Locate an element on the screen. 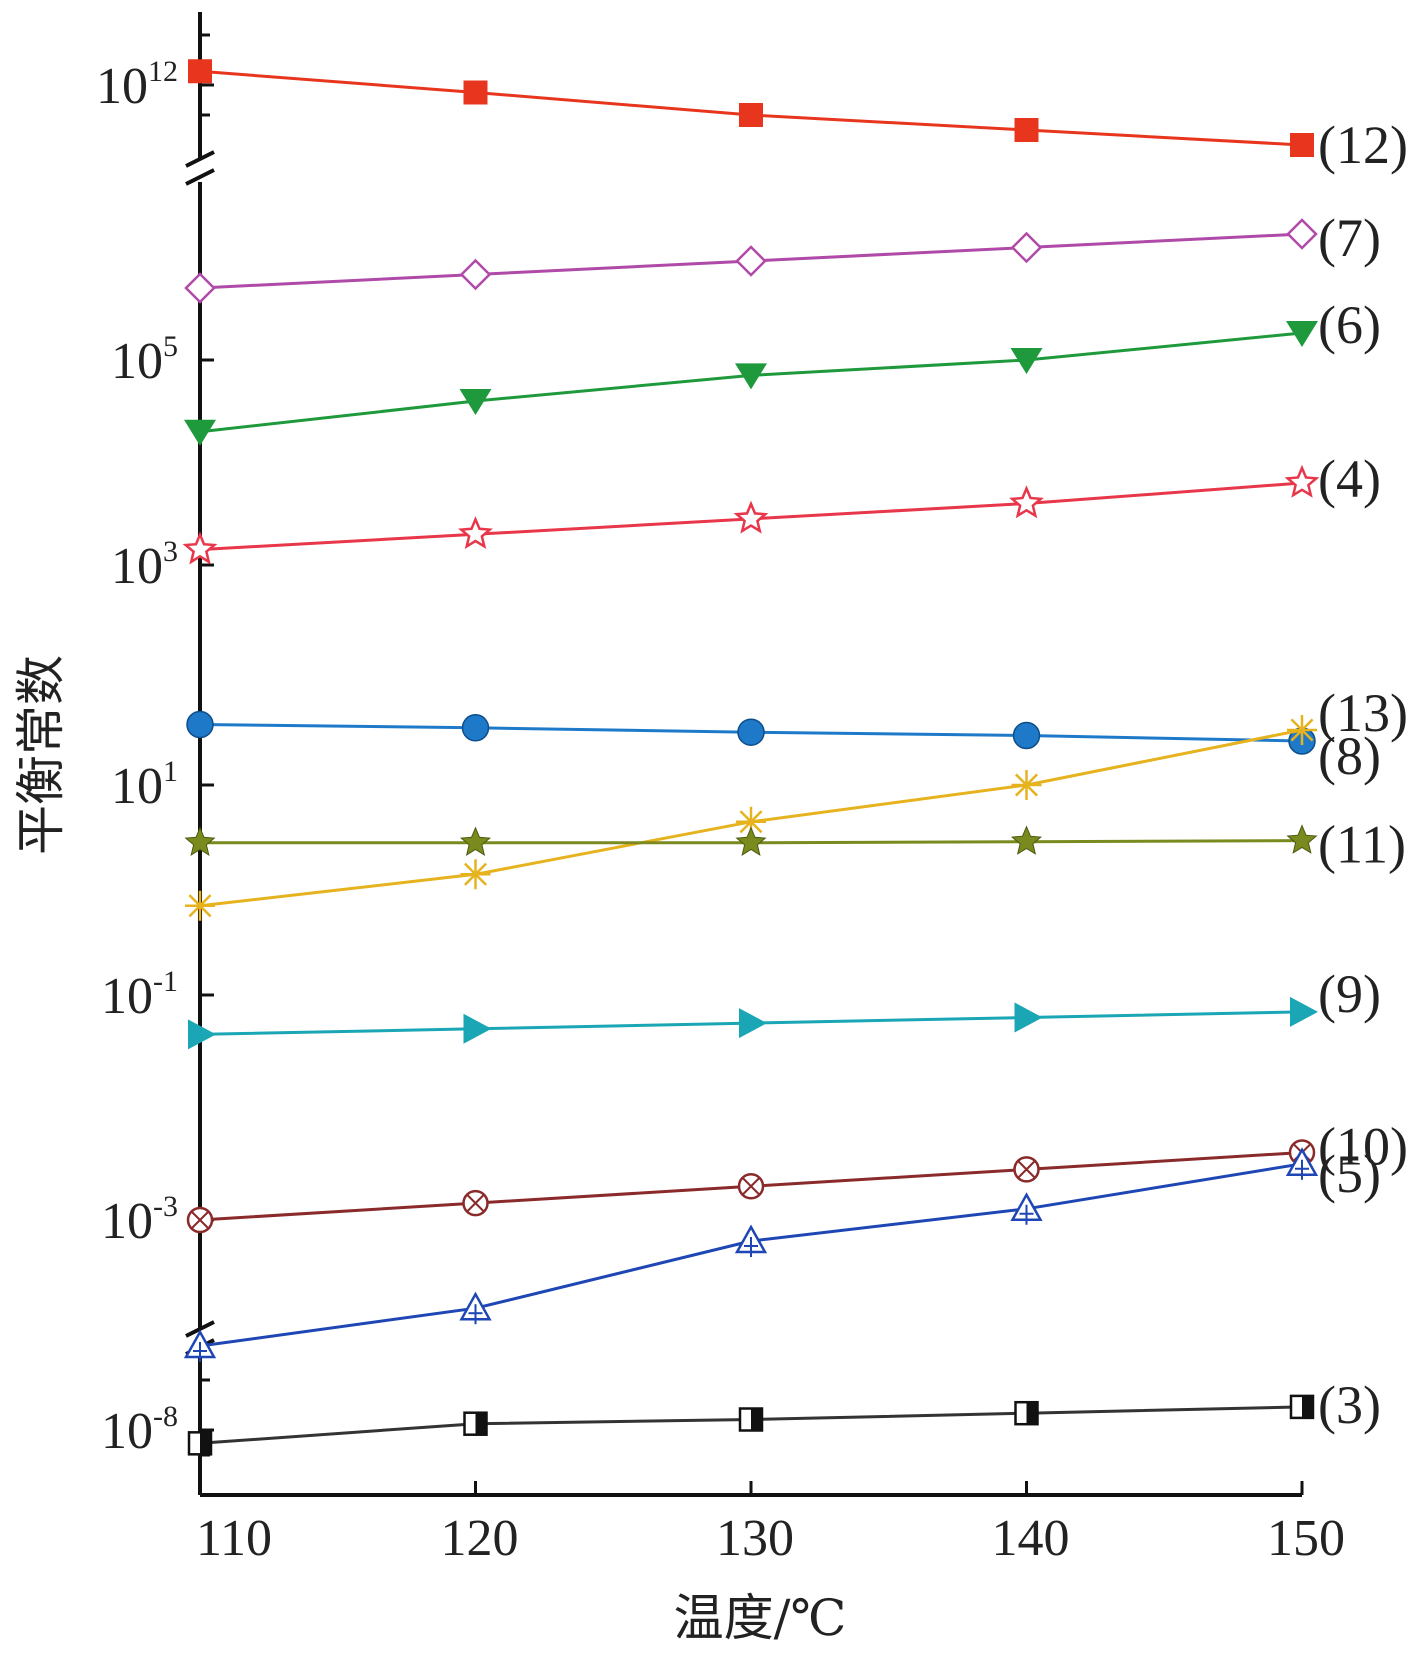  y-axis-title: 平衡常数 is located at coordinates (41, 755).